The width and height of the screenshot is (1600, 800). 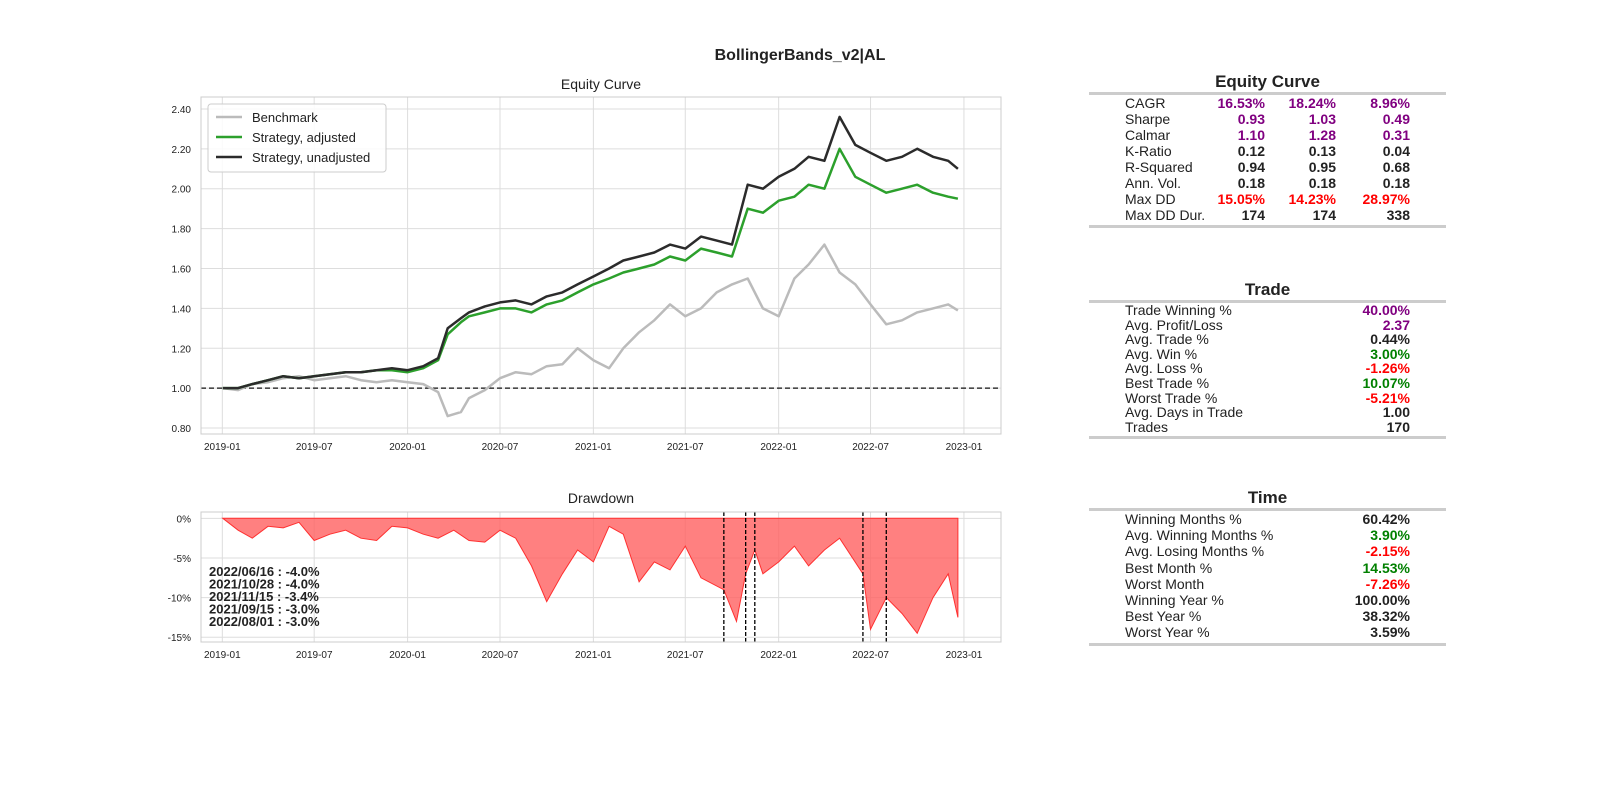 I want to click on drawdown-x-tick-label: 2023-01, so click(x=964, y=655).